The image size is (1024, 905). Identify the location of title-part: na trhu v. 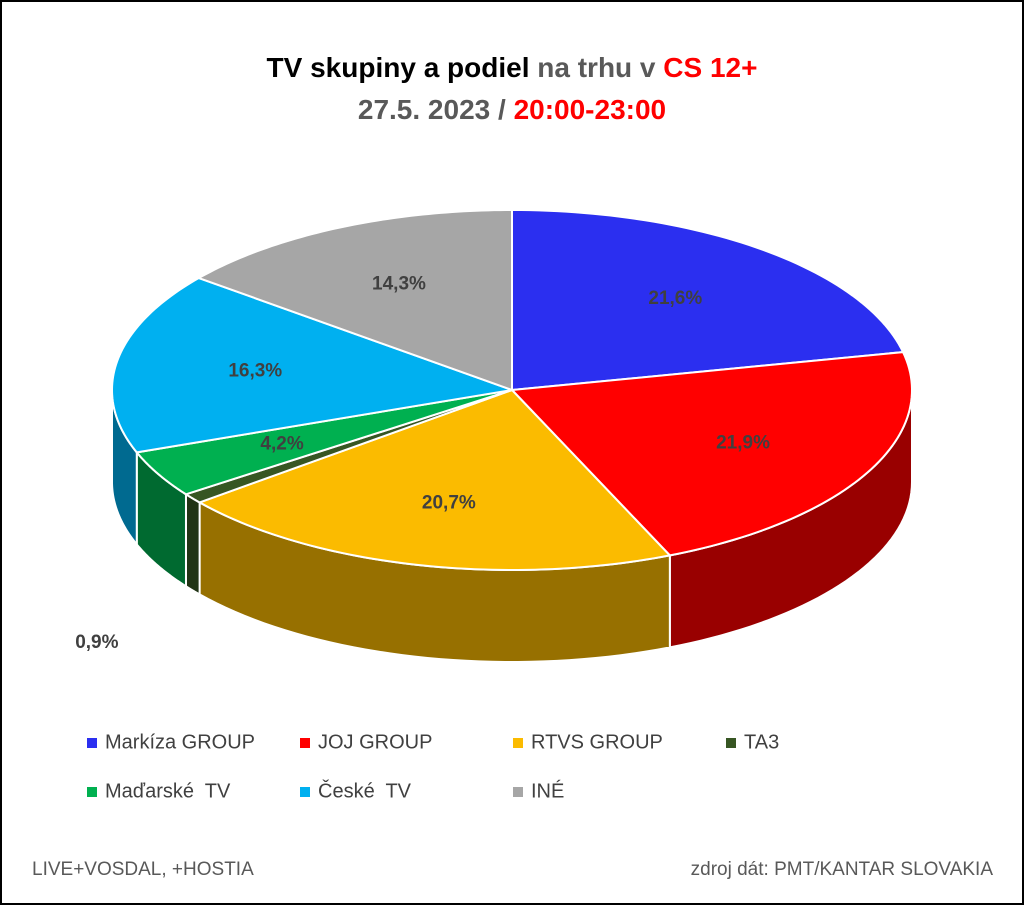
(596, 67).